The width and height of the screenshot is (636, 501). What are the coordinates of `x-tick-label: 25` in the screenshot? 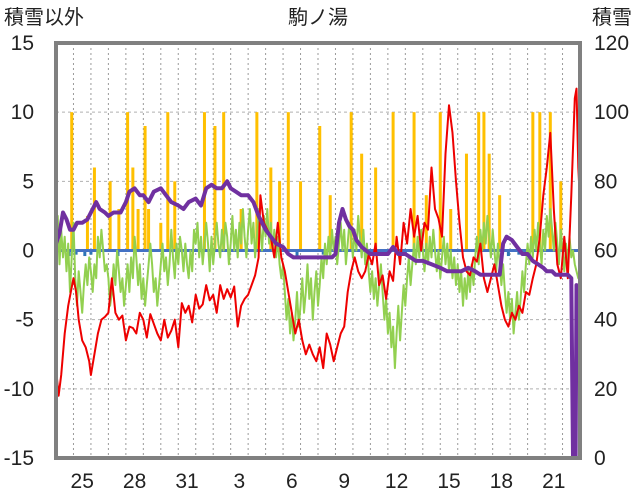 It's located at (82, 481).